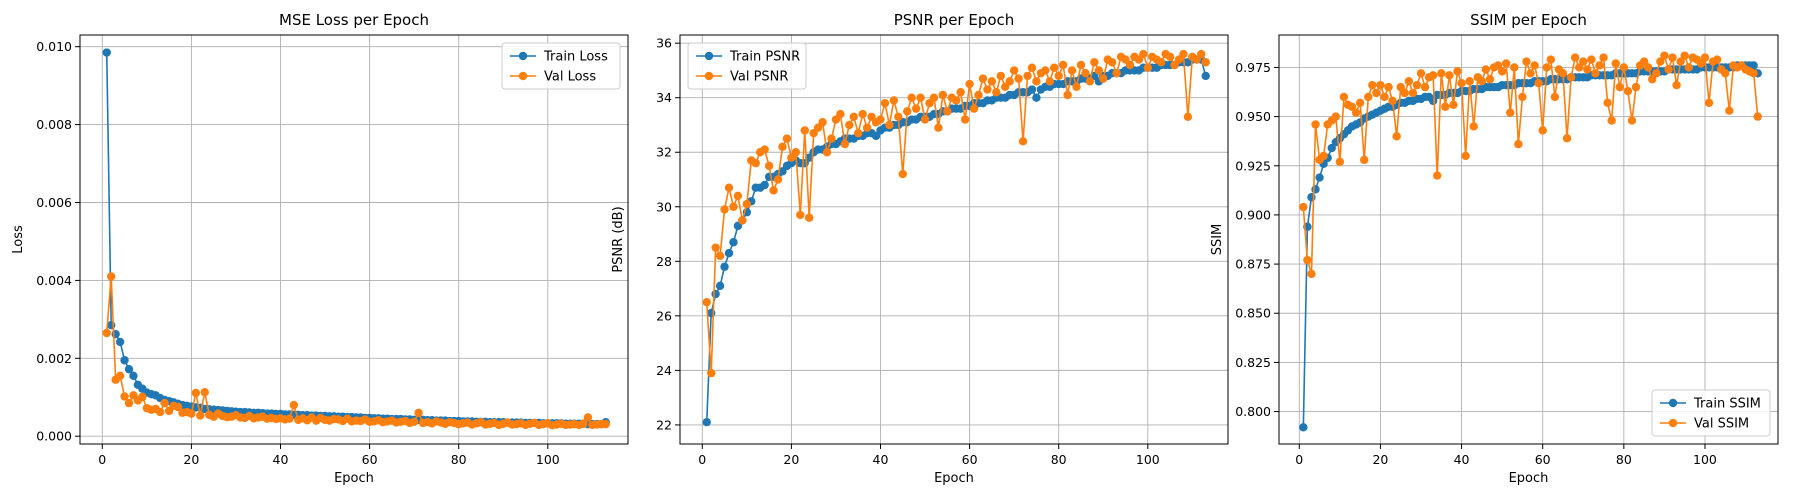 The image size is (1800, 500). Describe the element at coordinates (664, 424) in the screenshot. I see `y-tick-label: 22` at that location.